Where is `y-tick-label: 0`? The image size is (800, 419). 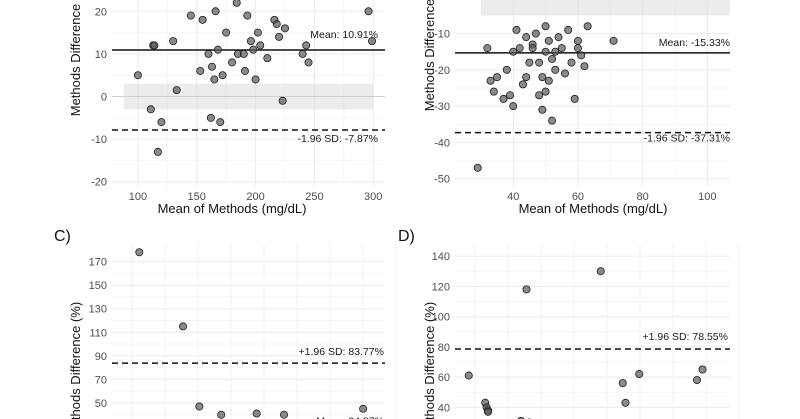
y-tick-label: 0 is located at coordinates (104, 98).